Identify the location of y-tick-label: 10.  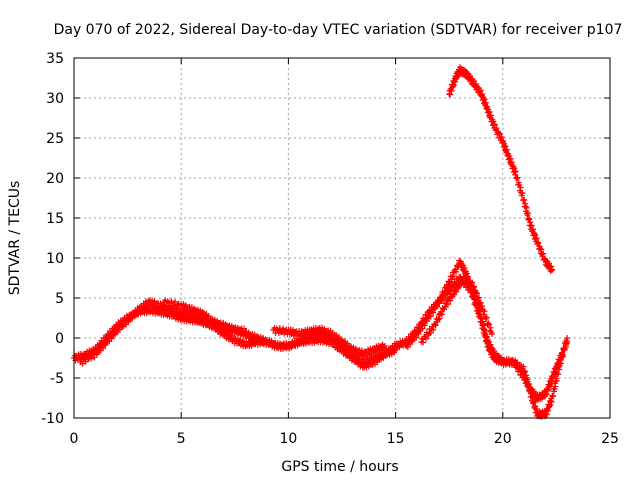
(55, 259).